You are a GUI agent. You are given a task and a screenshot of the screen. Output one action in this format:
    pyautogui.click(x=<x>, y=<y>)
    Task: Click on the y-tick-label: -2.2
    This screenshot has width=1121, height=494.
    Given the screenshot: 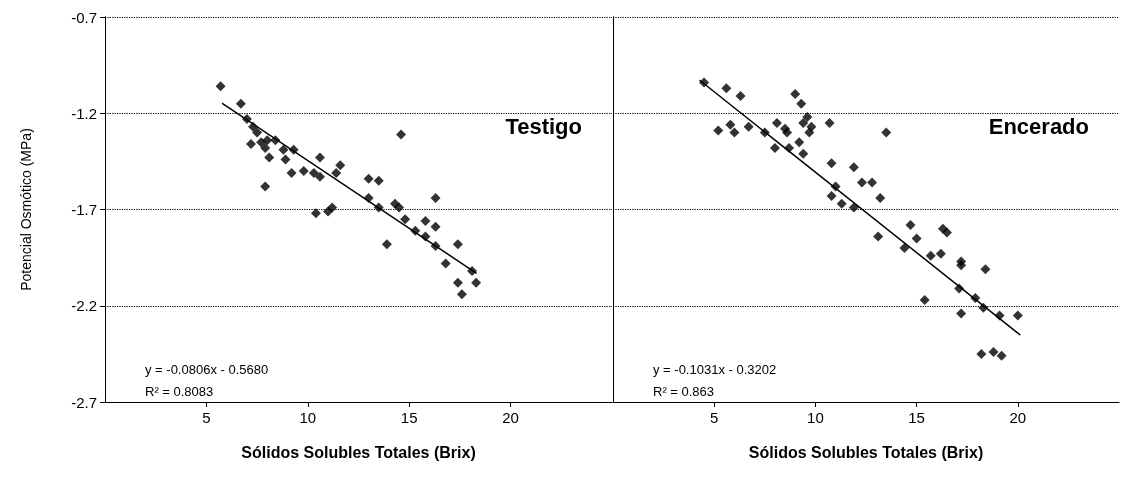 What is the action you would take?
    pyautogui.click(x=84, y=306)
    